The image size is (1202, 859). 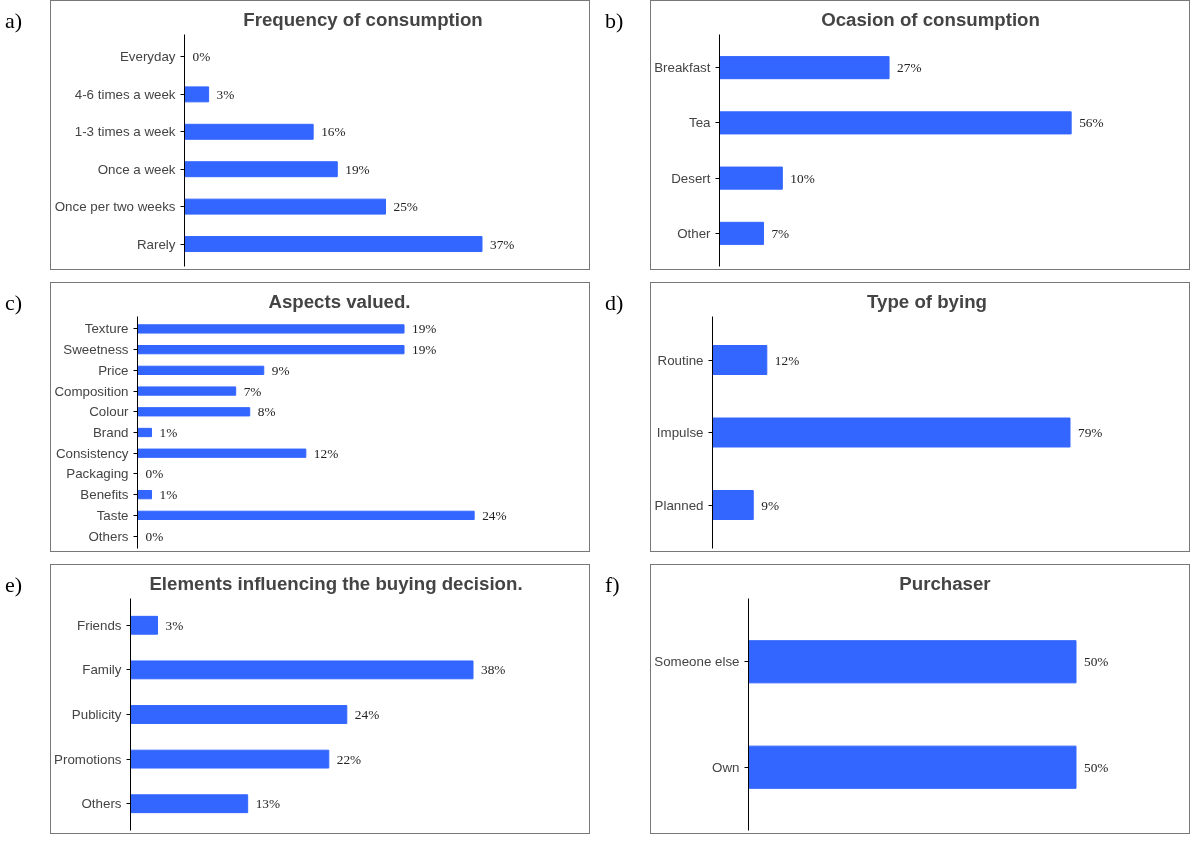 What do you see at coordinates (614, 303) in the screenshot?
I see `text: d)` at bounding box center [614, 303].